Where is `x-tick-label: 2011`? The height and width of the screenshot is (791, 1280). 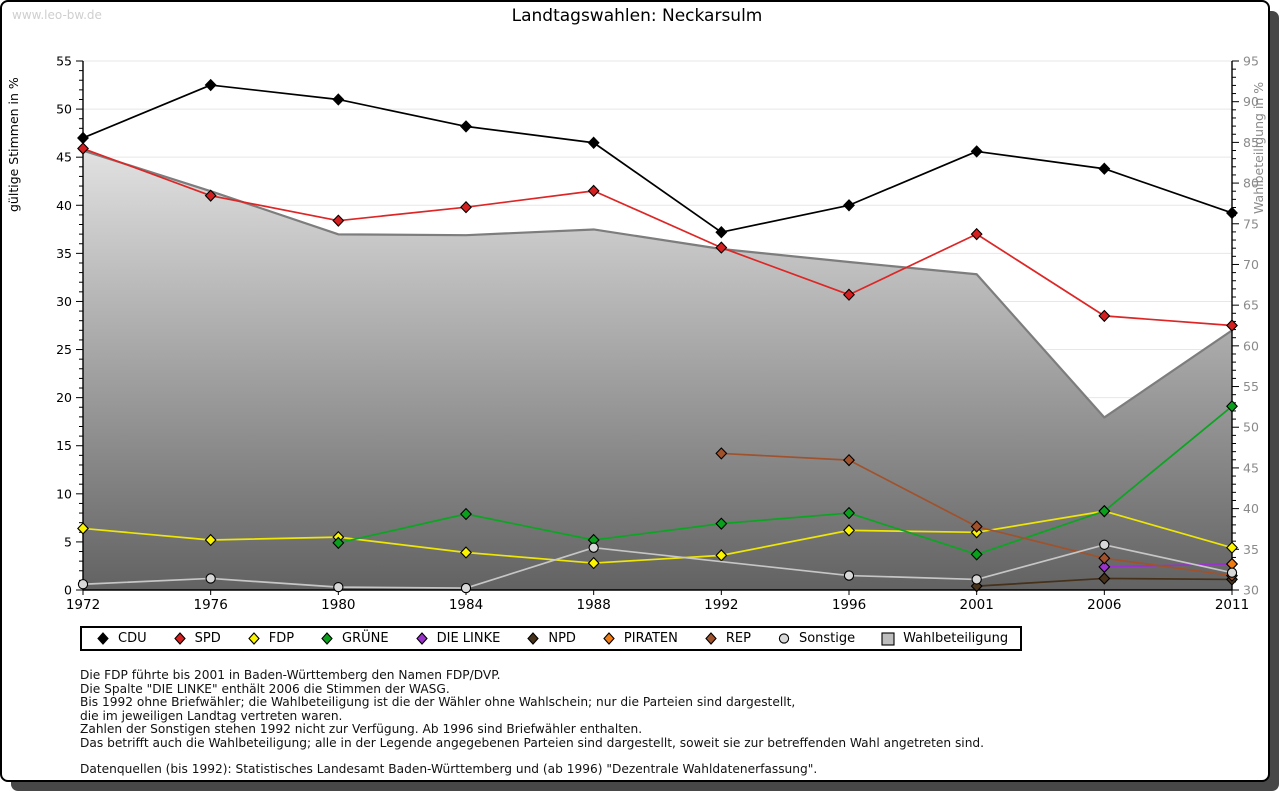
x-tick-label: 2011 is located at coordinates (1232, 605).